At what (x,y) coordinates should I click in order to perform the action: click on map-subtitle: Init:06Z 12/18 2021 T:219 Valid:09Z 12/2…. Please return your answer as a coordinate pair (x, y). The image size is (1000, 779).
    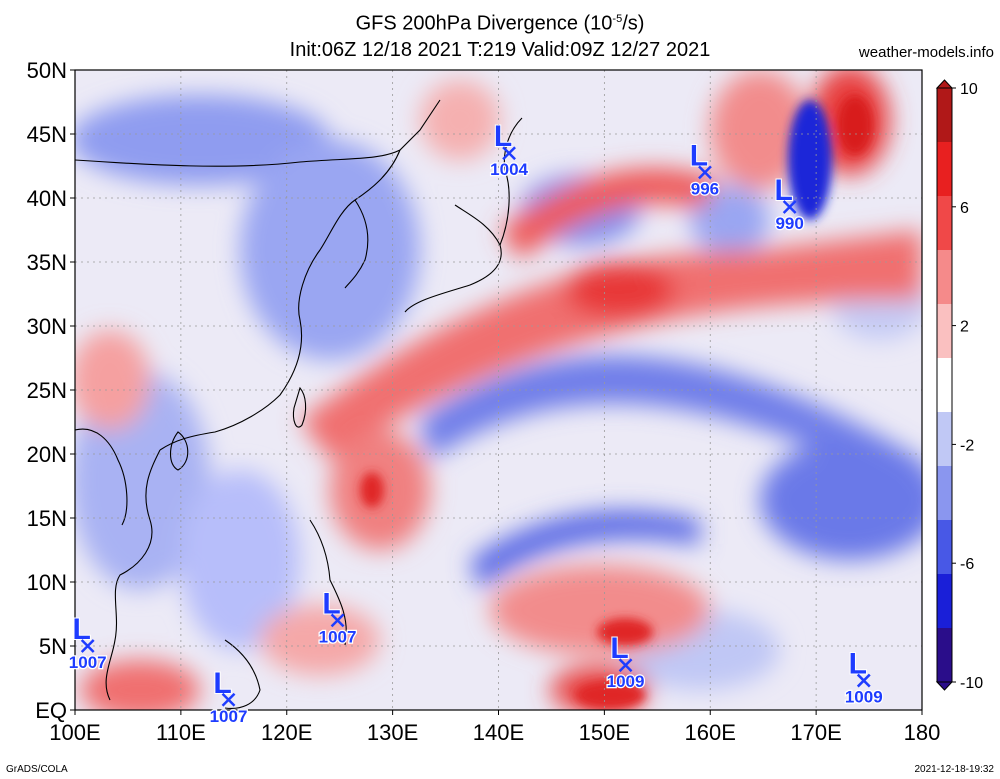
    Looking at the image, I should click on (500, 50).